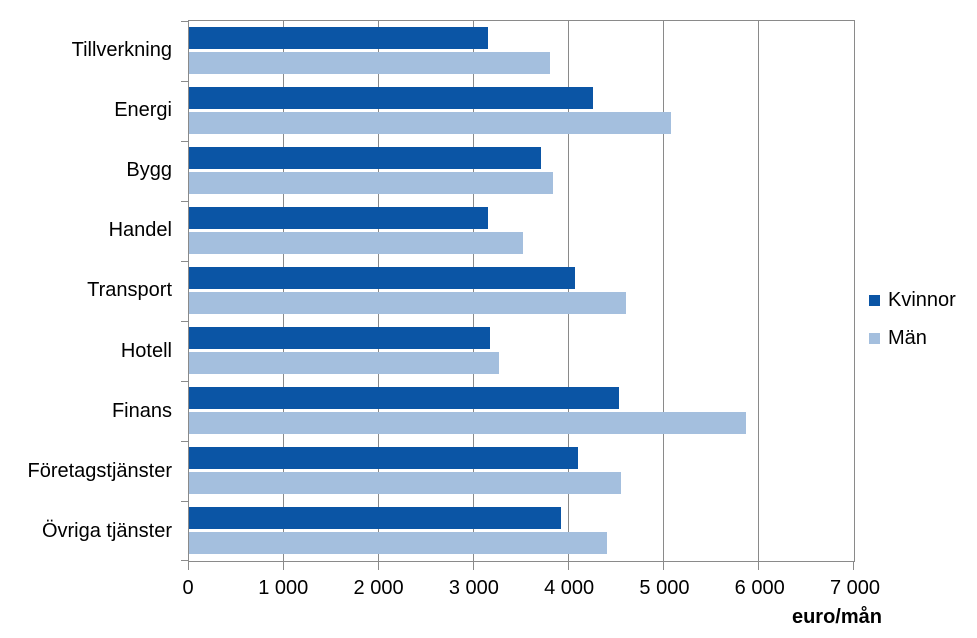 This screenshot has width=977, height=638. Describe the element at coordinates (398, 543) in the screenshot. I see `bar-män-övriga tjänster` at that location.